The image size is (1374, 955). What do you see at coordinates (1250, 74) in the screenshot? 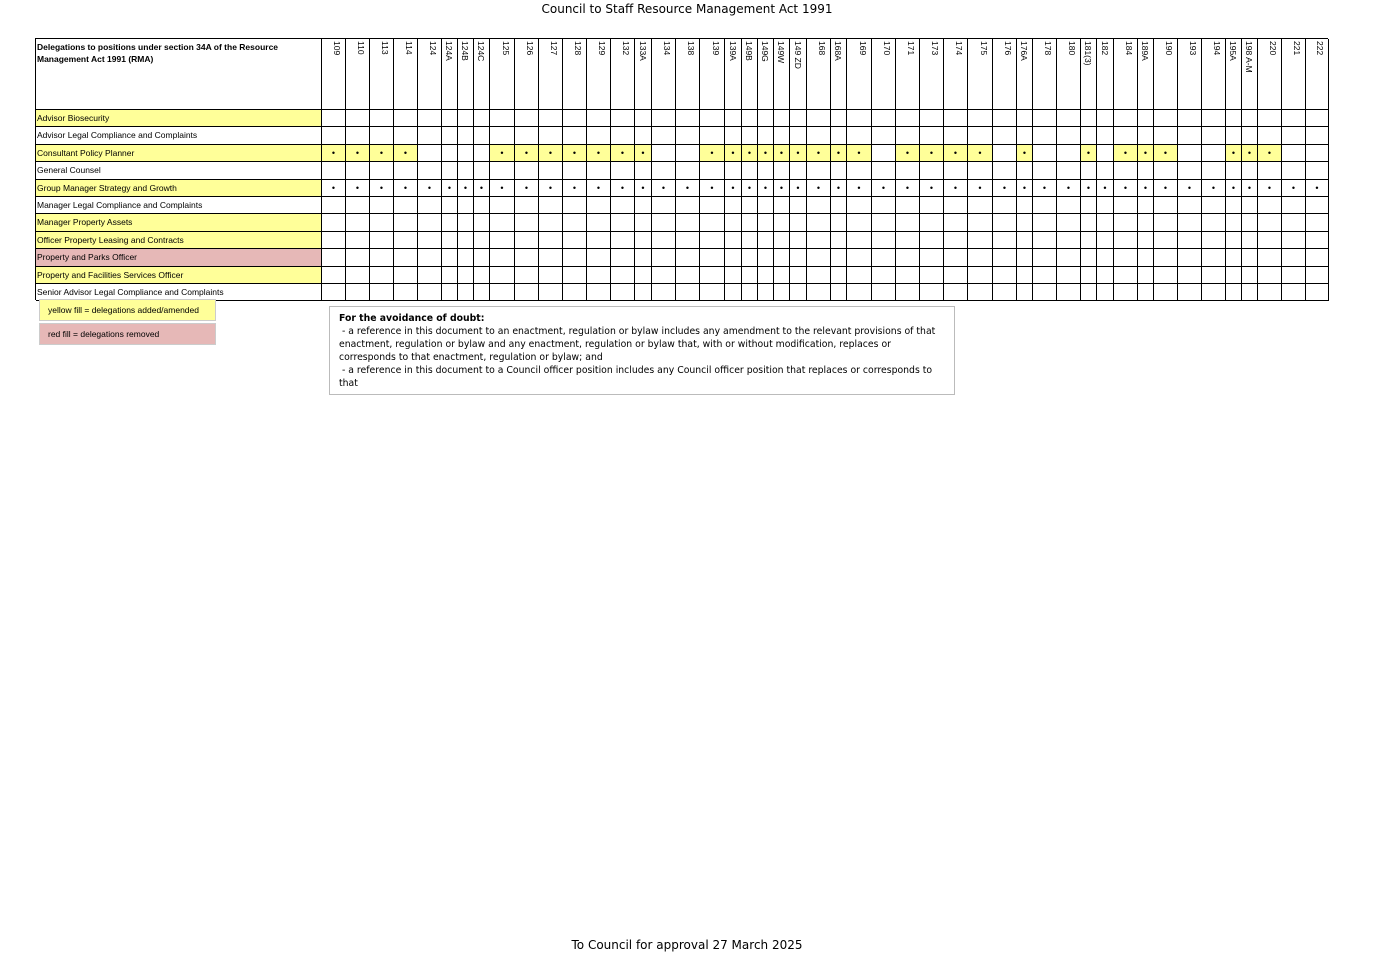
I see `section-header: 198 A-M` at bounding box center [1250, 74].